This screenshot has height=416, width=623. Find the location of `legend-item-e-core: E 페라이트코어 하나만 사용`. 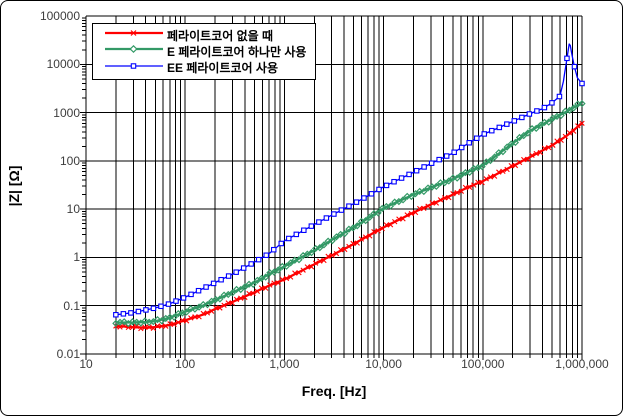

legend-item-e-core: E 페라이트코어 하나만 사용 is located at coordinates (209, 51).